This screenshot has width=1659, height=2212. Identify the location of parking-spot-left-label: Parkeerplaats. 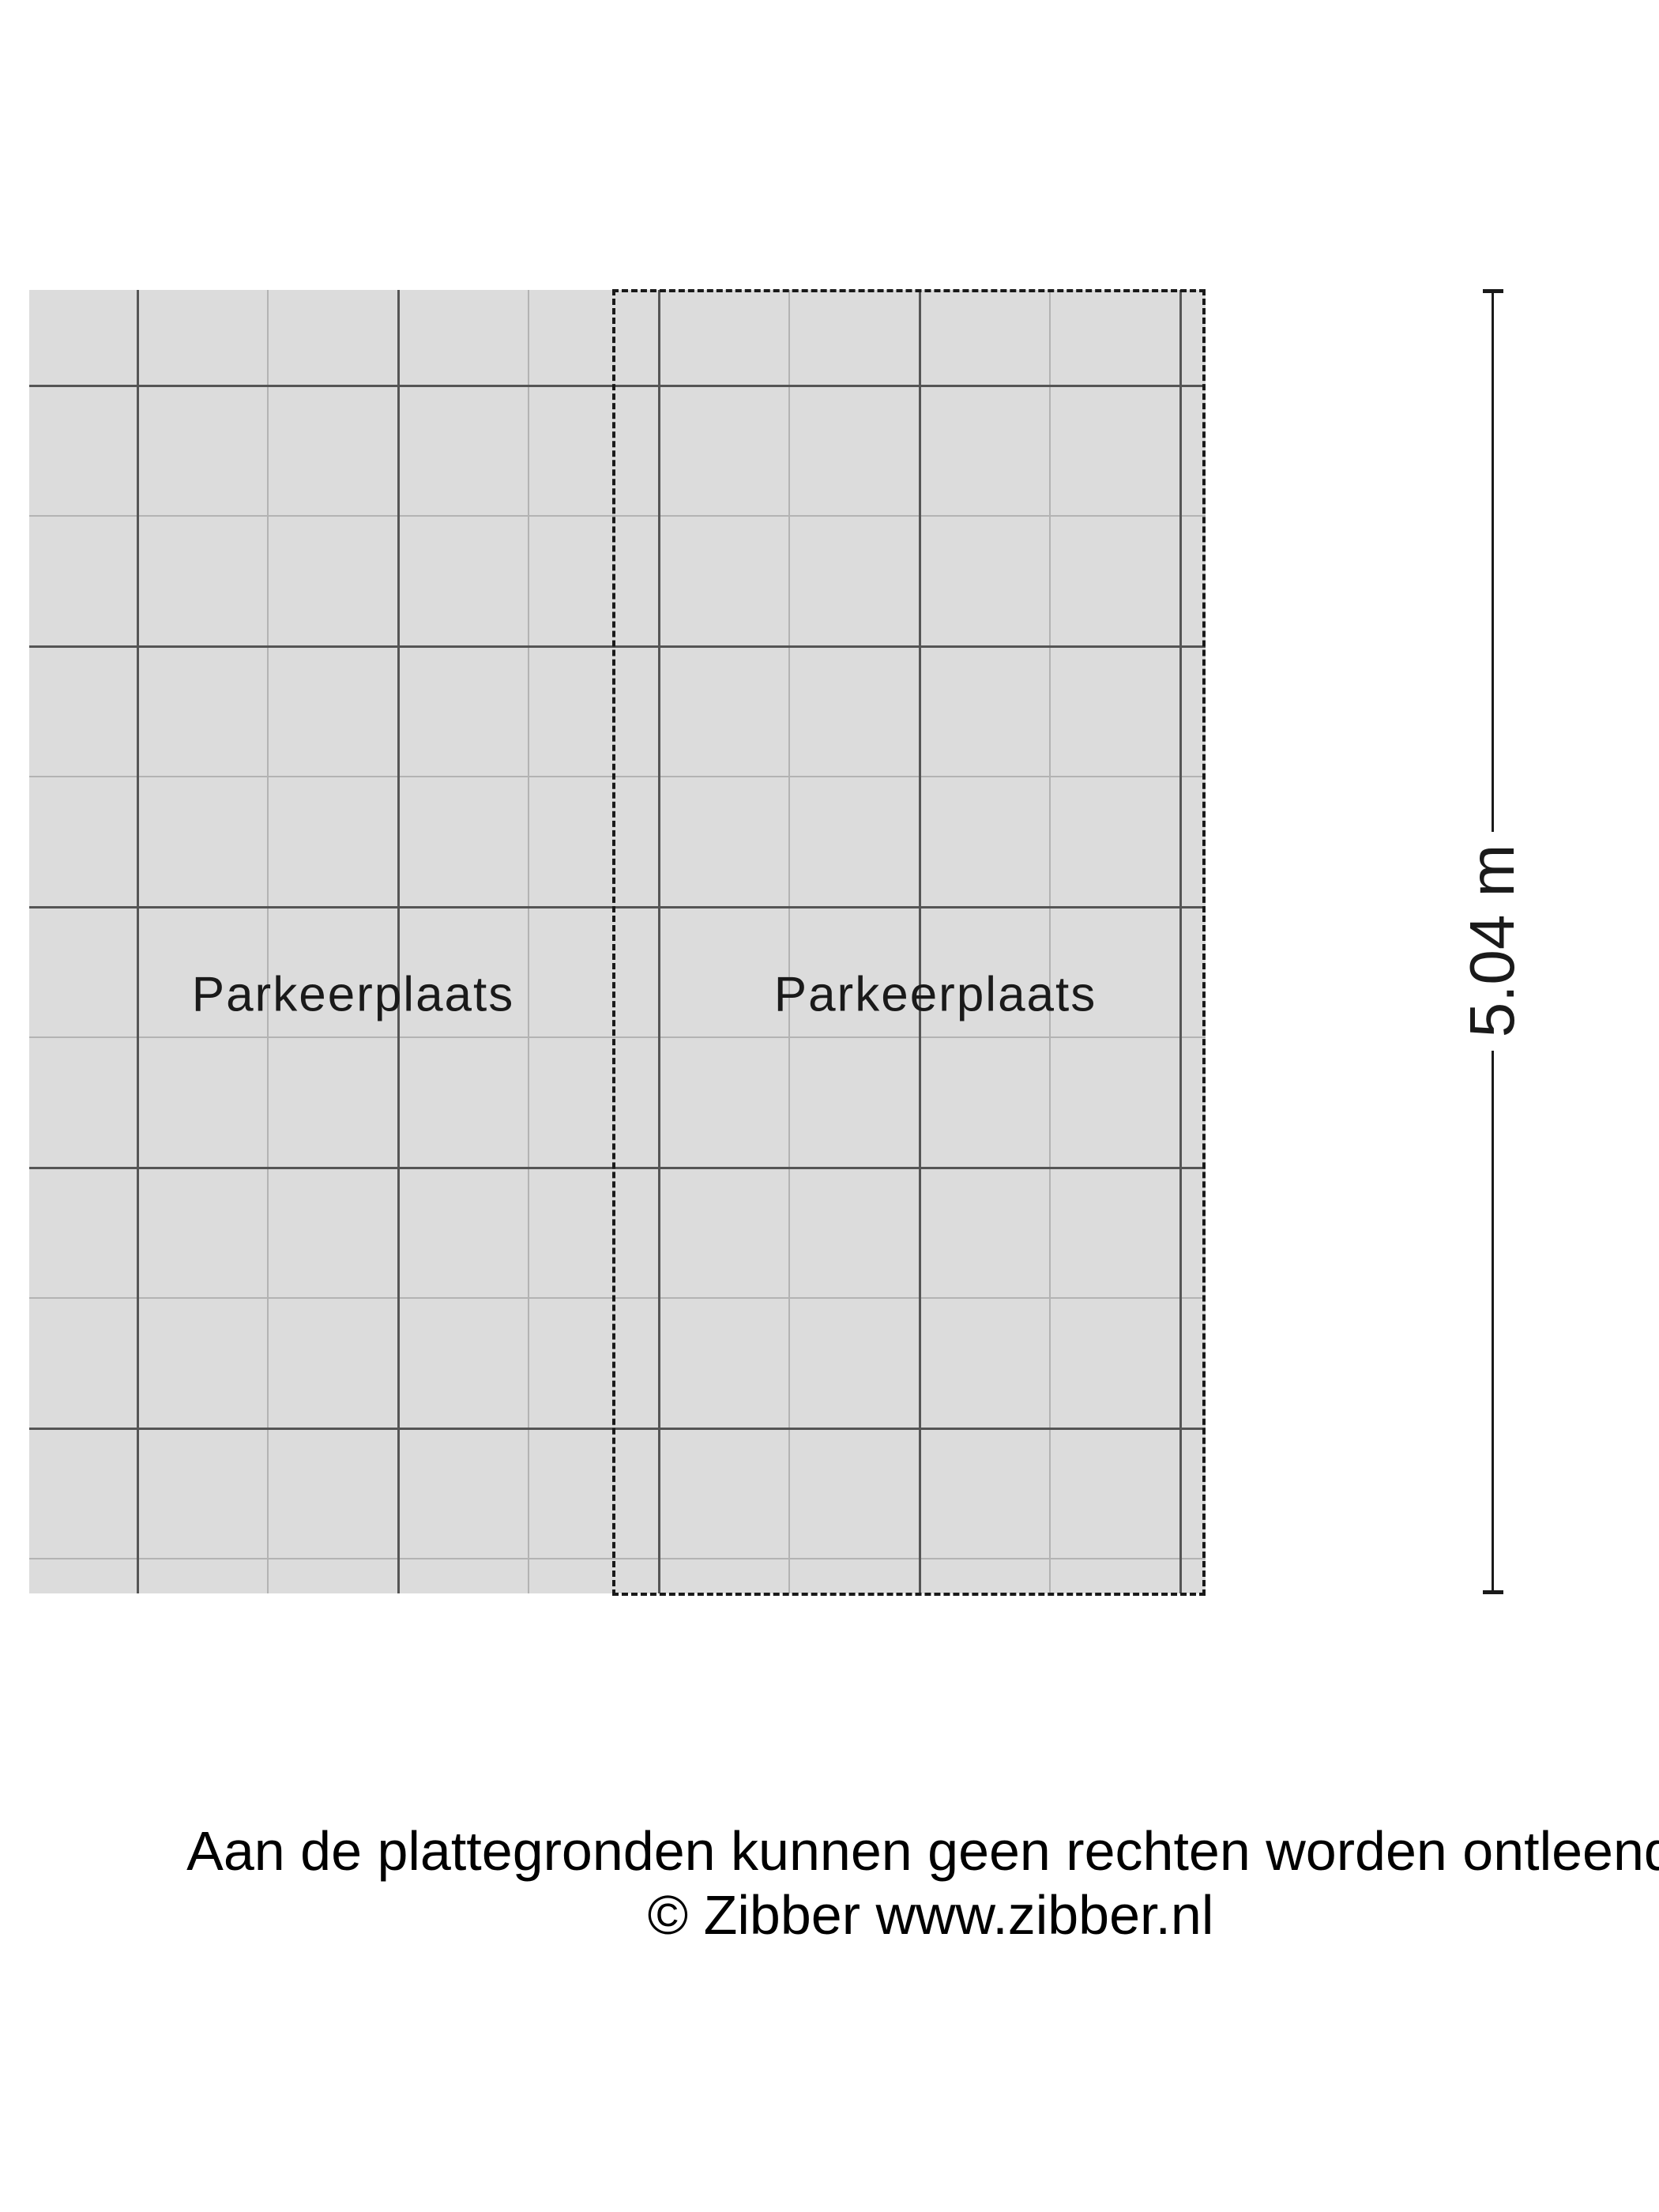
(353, 995).